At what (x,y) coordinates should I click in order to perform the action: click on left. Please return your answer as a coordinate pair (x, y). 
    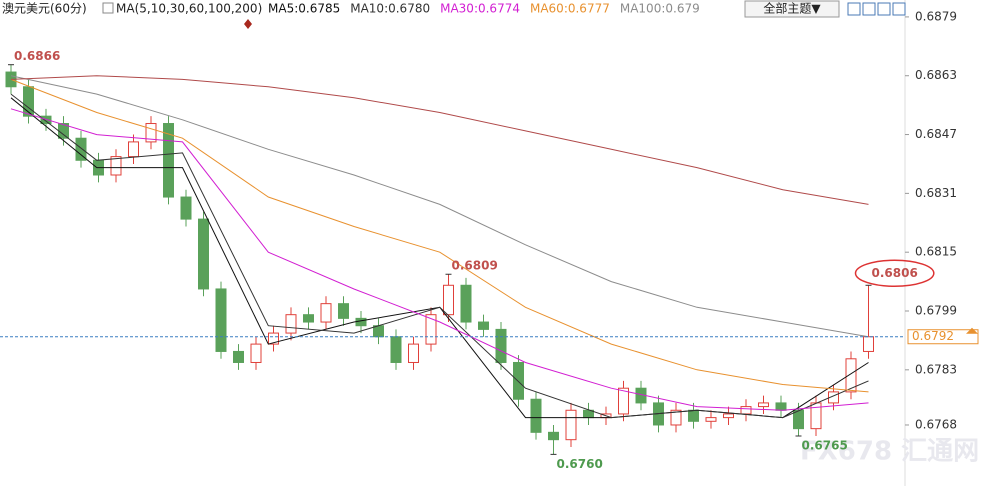
    Looking at the image, I should click on (884, 9).